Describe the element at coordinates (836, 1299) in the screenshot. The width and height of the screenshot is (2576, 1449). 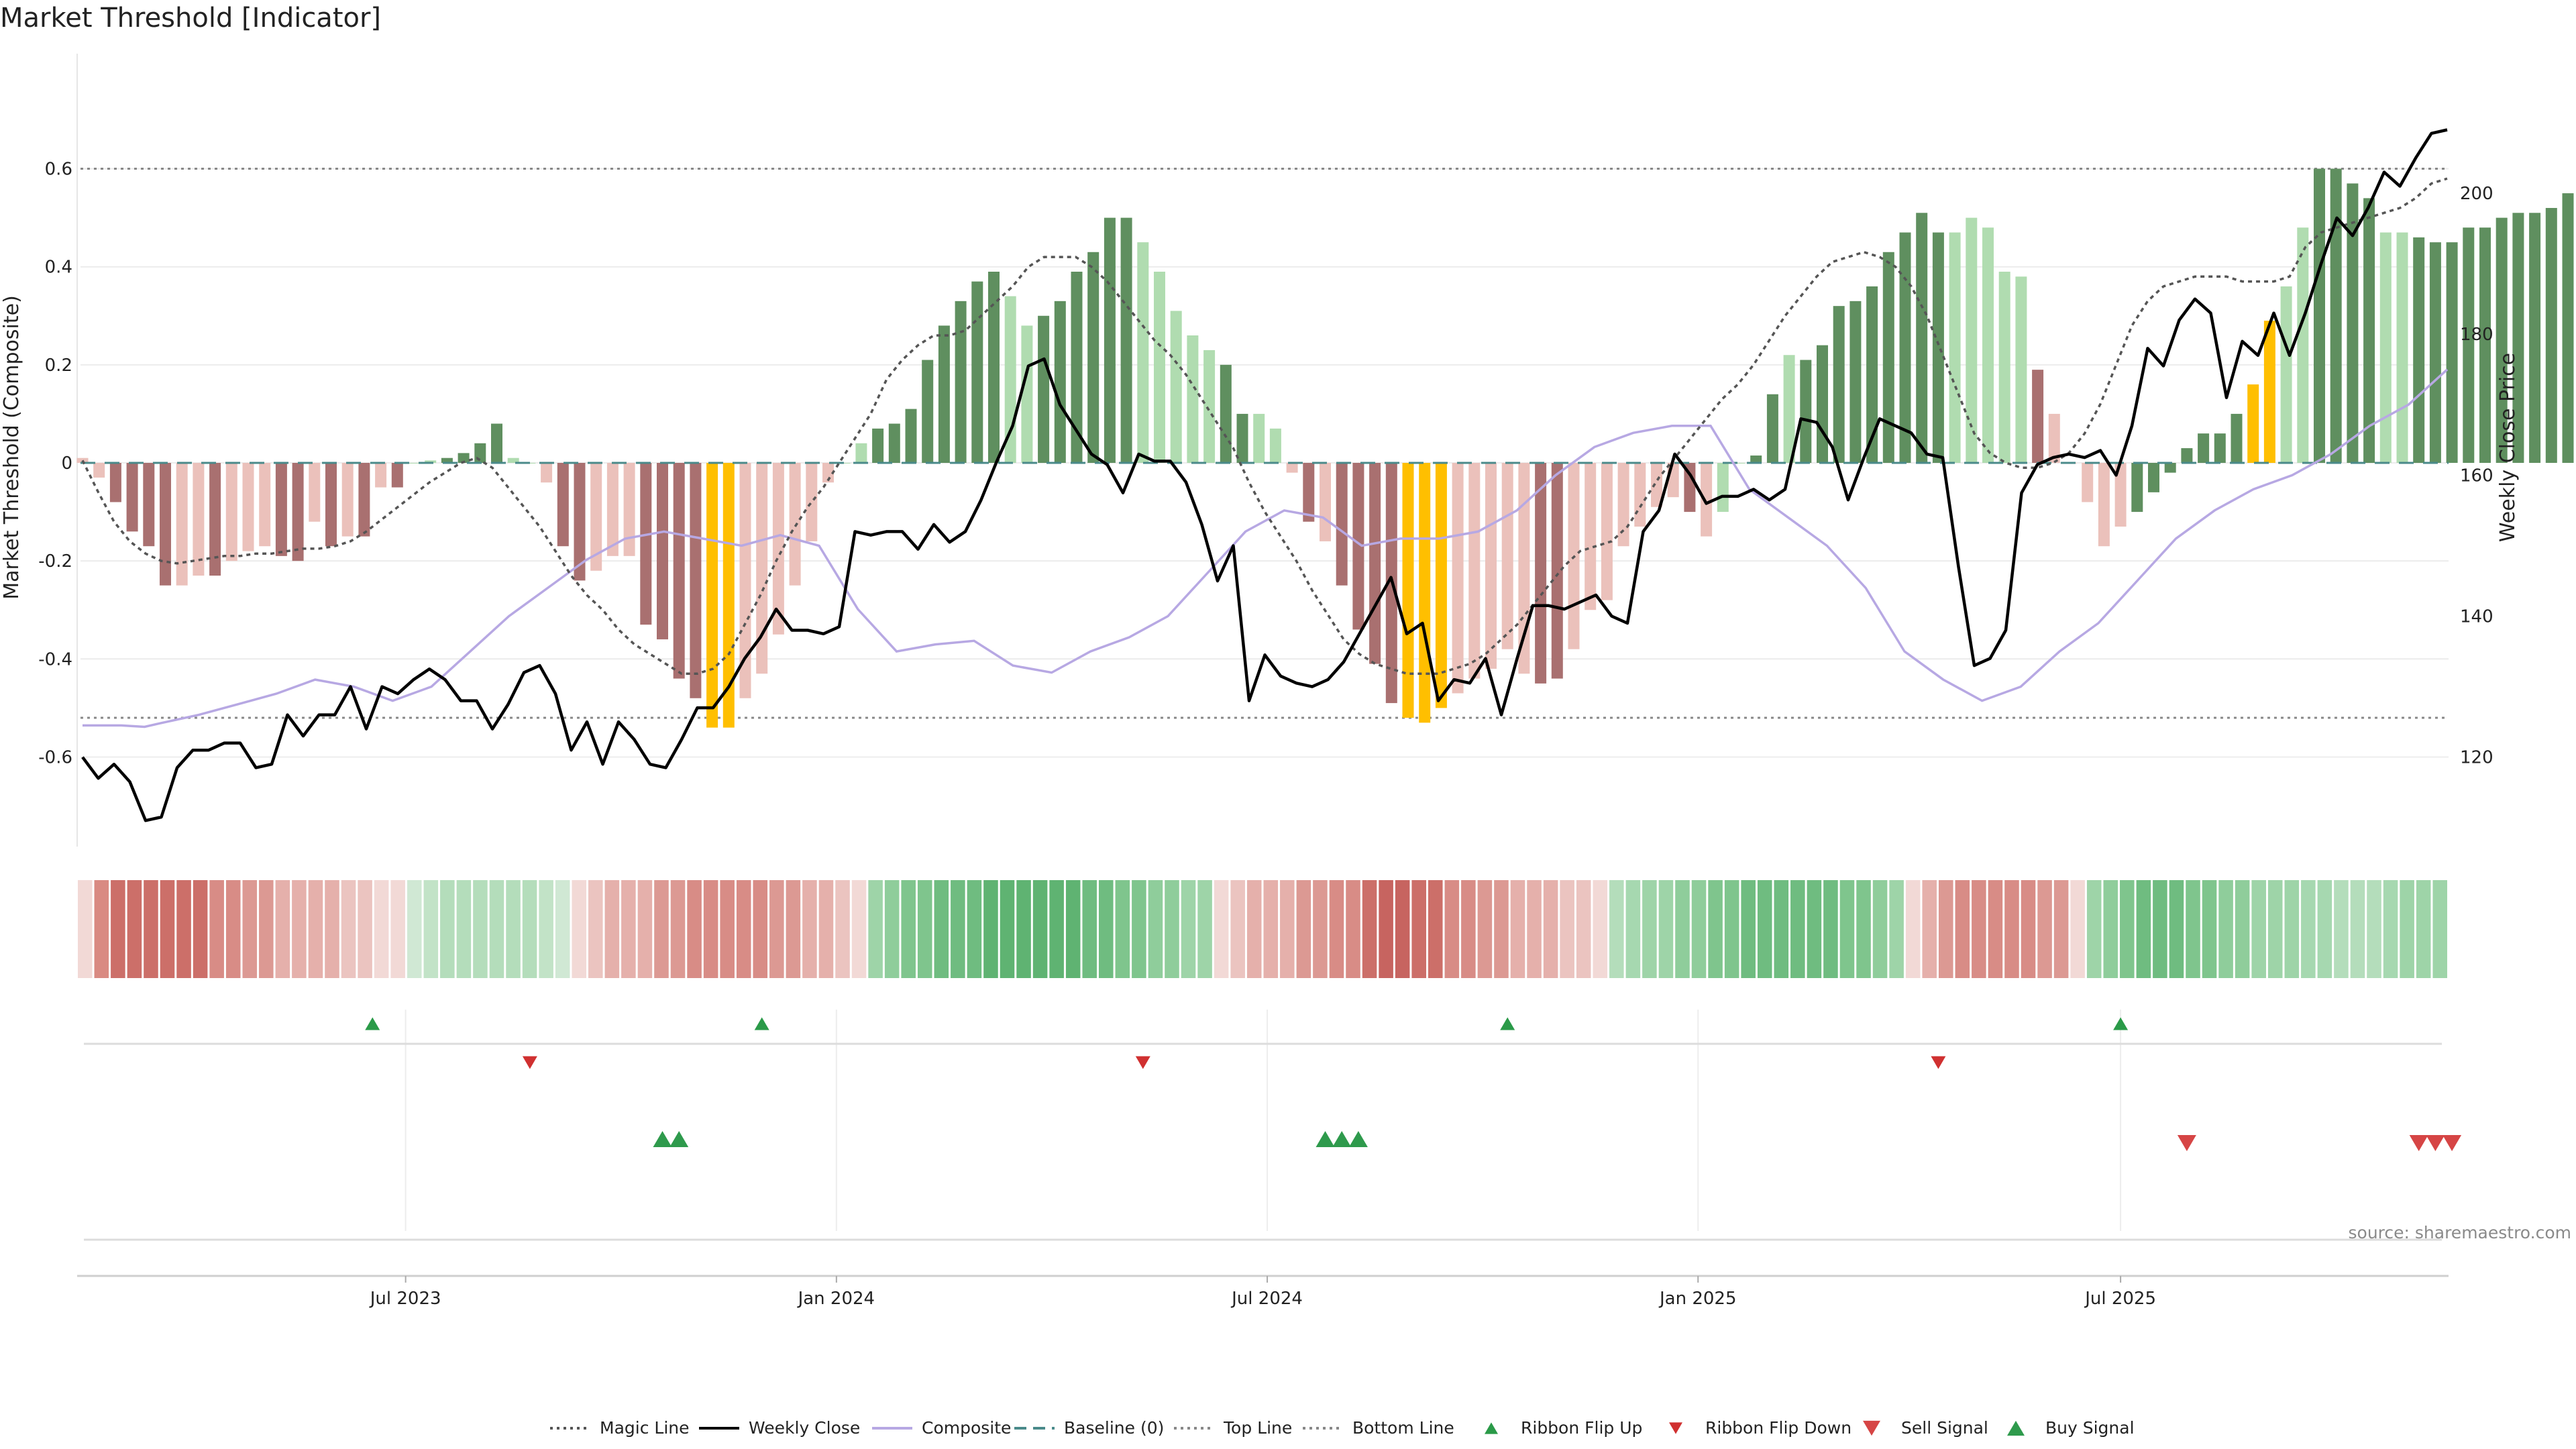
I see `x-tick-label: Jan 2024` at that location.